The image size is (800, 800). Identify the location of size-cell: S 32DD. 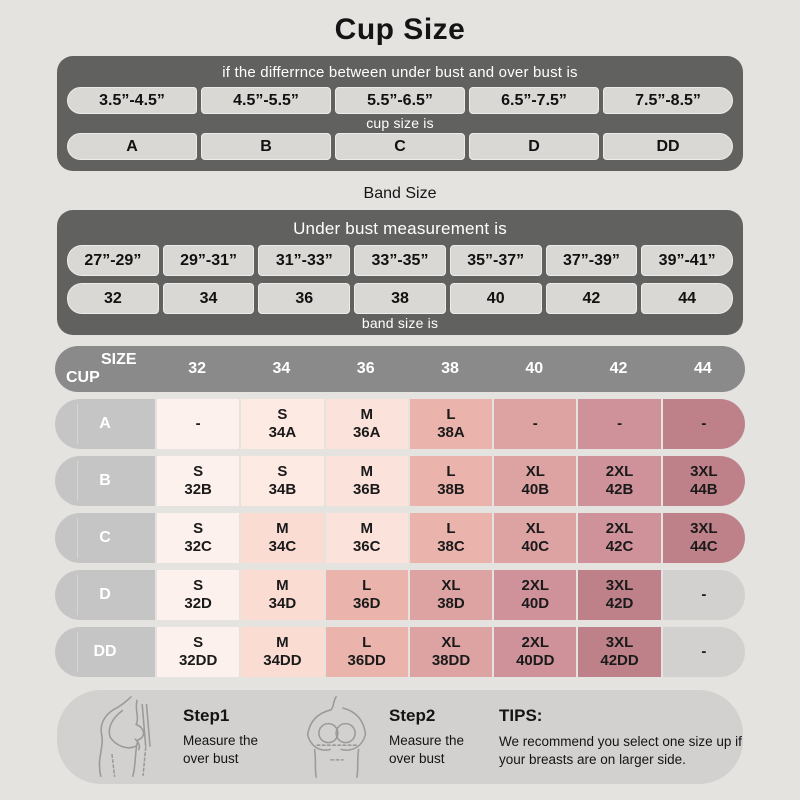
(198, 652).